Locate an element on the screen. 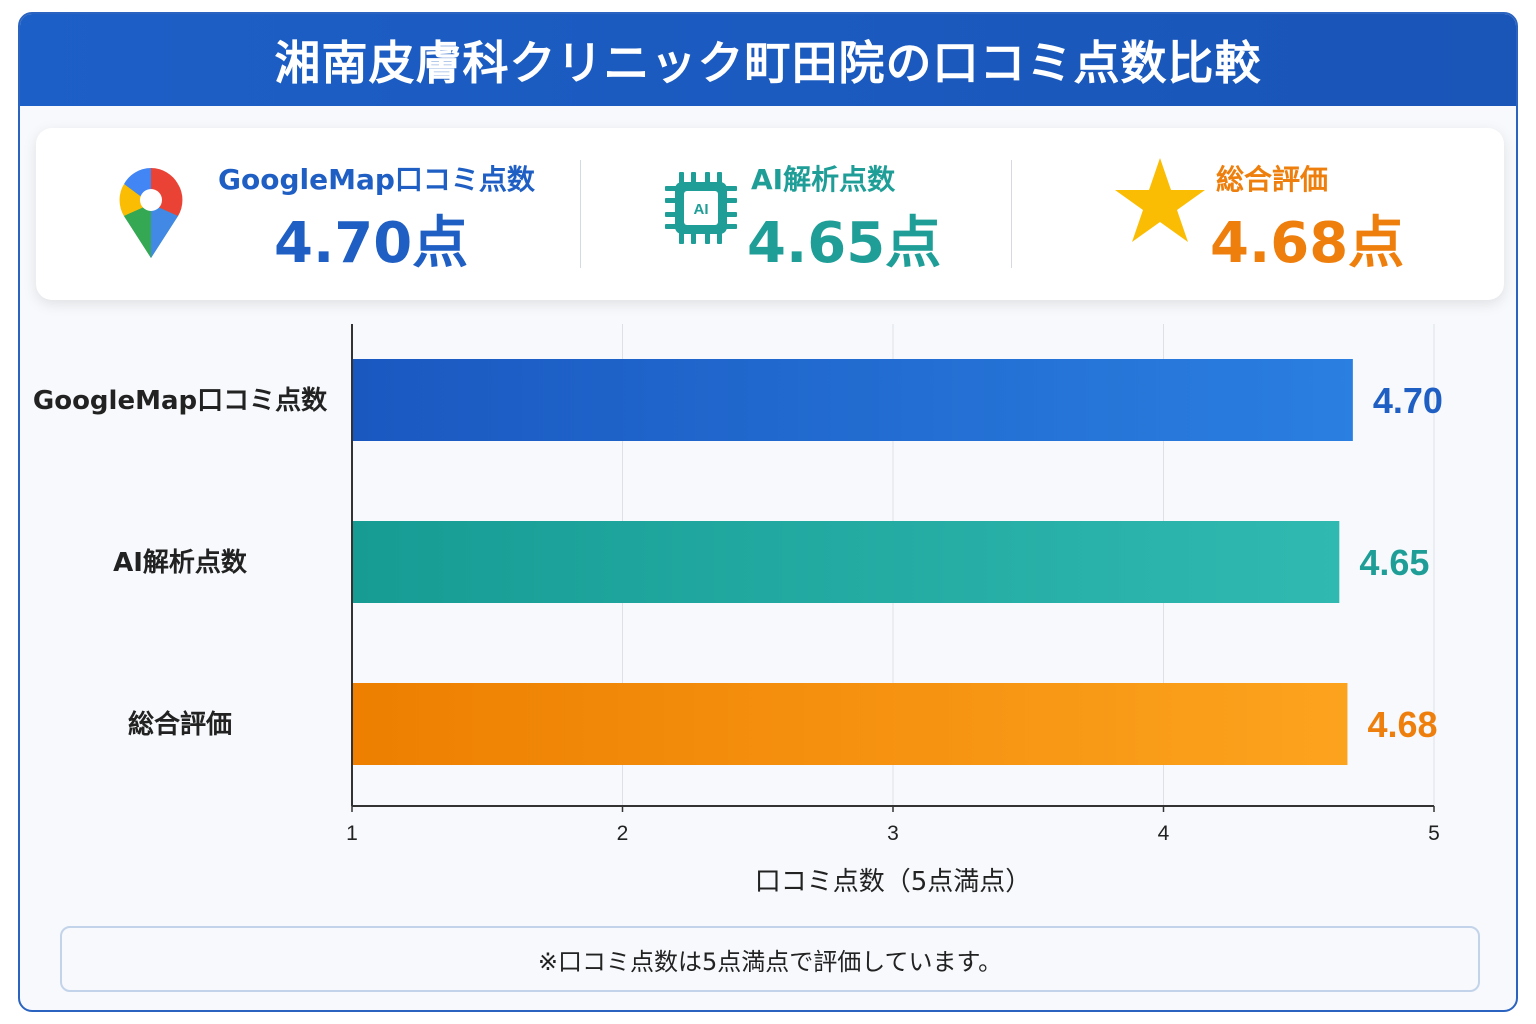 This screenshot has width=1536, height=1024. y-tick-label: AI解析点数 is located at coordinates (180, 562).